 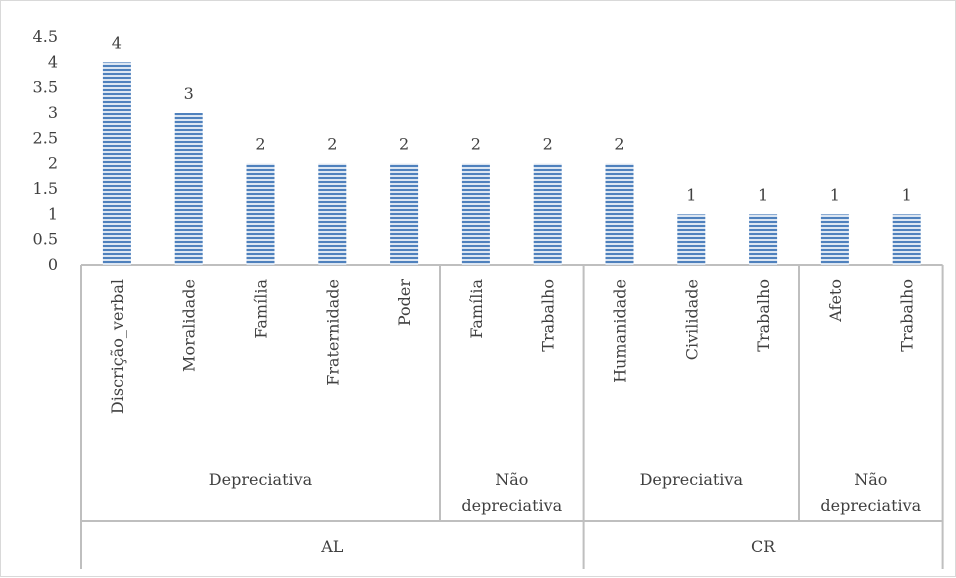 I want to click on y-tick-label: 0.5, so click(x=45, y=239).